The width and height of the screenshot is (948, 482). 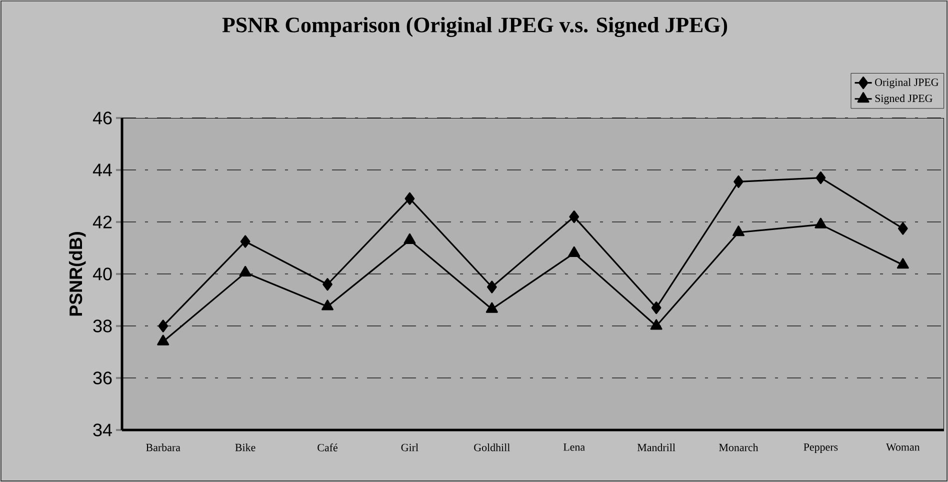 What do you see at coordinates (738, 448) in the screenshot?
I see `x-tick-label: Monarch` at bounding box center [738, 448].